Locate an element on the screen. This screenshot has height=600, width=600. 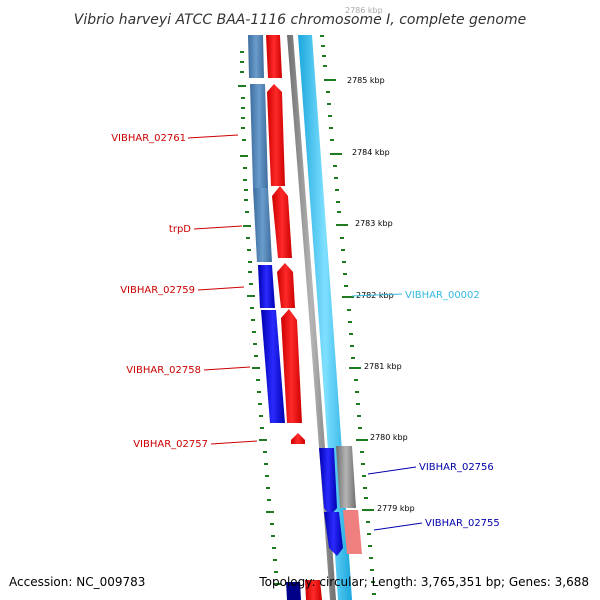
gene-label-vibhar-02757: VIBHAR_02757 is located at coordinates (170, 444).